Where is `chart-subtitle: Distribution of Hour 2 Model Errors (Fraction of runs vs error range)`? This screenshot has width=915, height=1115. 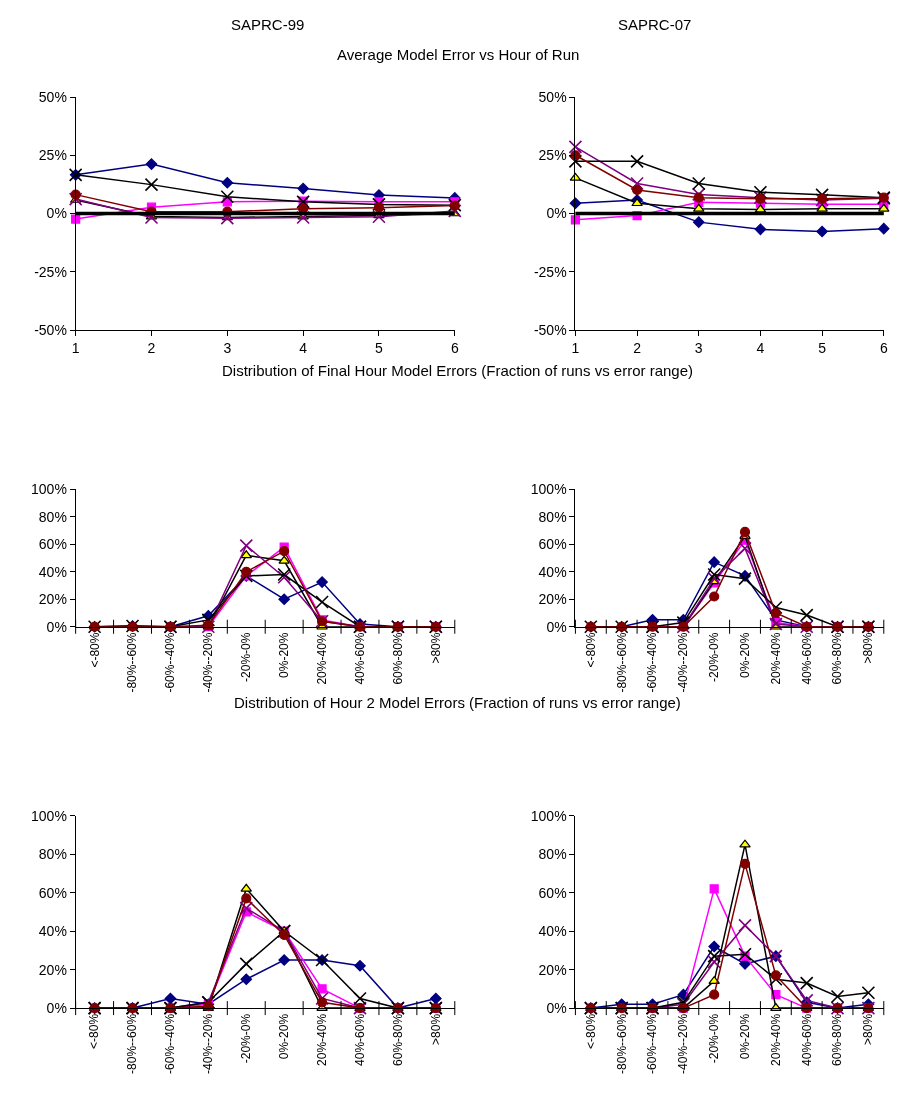
chart-subtitle: Distribution of Hour 2 Model Errors (Fraction of runs vs error range) is located at coordinates (457, 702).